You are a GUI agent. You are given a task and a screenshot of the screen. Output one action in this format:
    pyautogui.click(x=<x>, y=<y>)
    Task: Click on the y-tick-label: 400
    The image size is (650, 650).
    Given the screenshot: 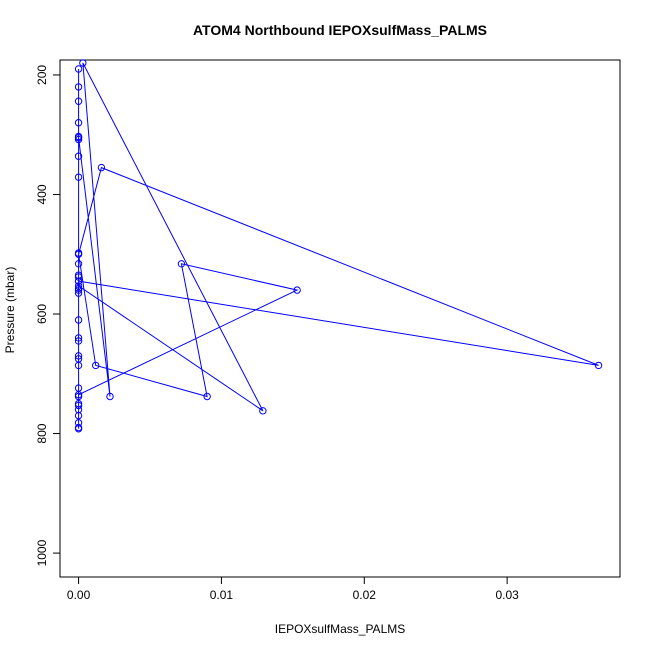 What is the action you would take?
    pyautogui.click(x=42, y=194)
    